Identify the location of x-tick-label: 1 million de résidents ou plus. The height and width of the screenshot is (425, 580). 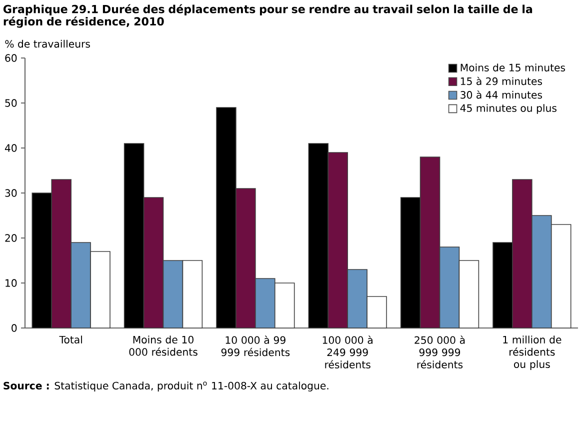
(532, 353).